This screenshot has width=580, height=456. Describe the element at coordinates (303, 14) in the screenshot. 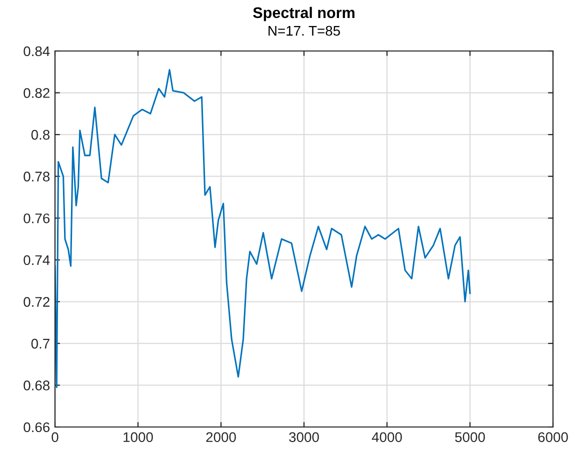

I see `chart-title: Spectral norm` at that location.